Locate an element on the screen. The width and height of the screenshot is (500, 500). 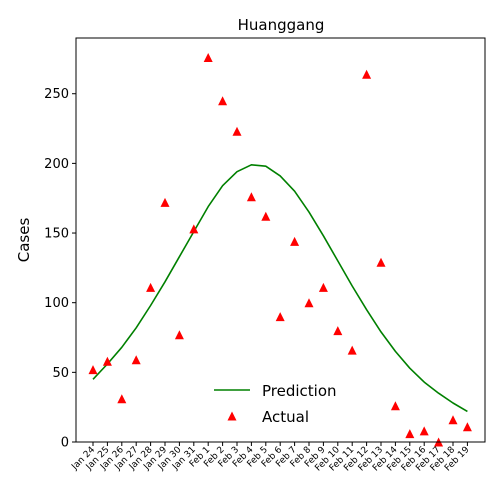
legend: Prediction Actual is located at coordinates (275, 404).